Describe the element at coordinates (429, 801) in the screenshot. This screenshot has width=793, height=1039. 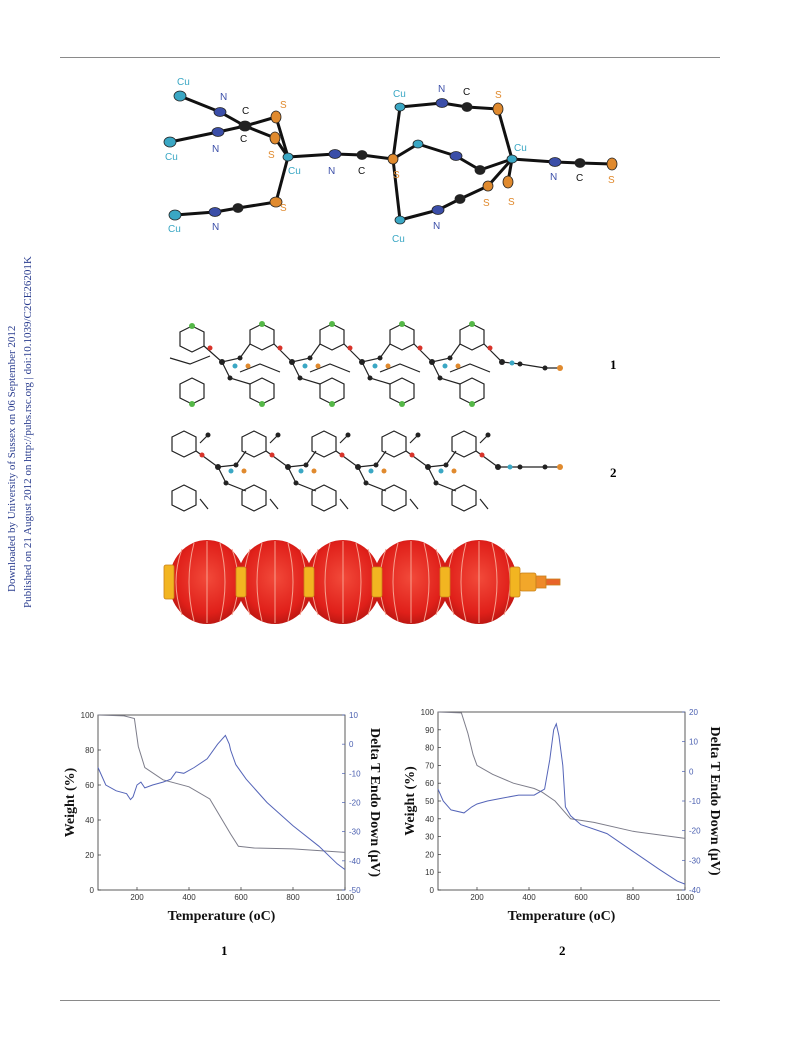
I see `y-tick-label: 50` at that location.